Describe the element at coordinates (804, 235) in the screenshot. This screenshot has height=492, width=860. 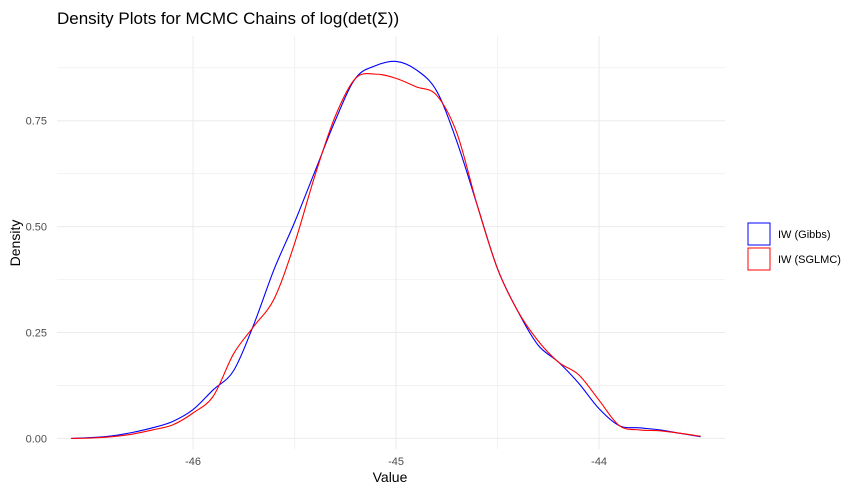
I see `legend-label-0: IW (Gibbs)` at that location.